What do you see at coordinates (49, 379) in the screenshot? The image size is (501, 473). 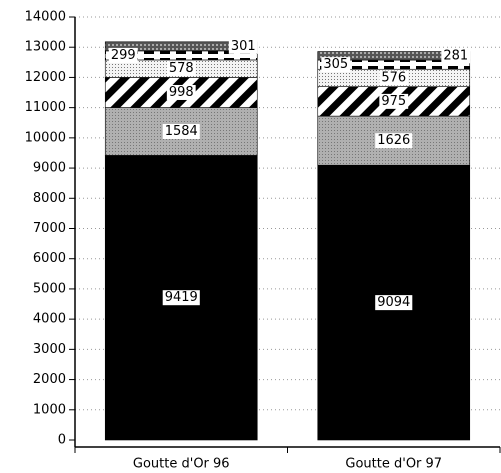 I see `y-tick-label: 2000` at bounding box center [49, 379].